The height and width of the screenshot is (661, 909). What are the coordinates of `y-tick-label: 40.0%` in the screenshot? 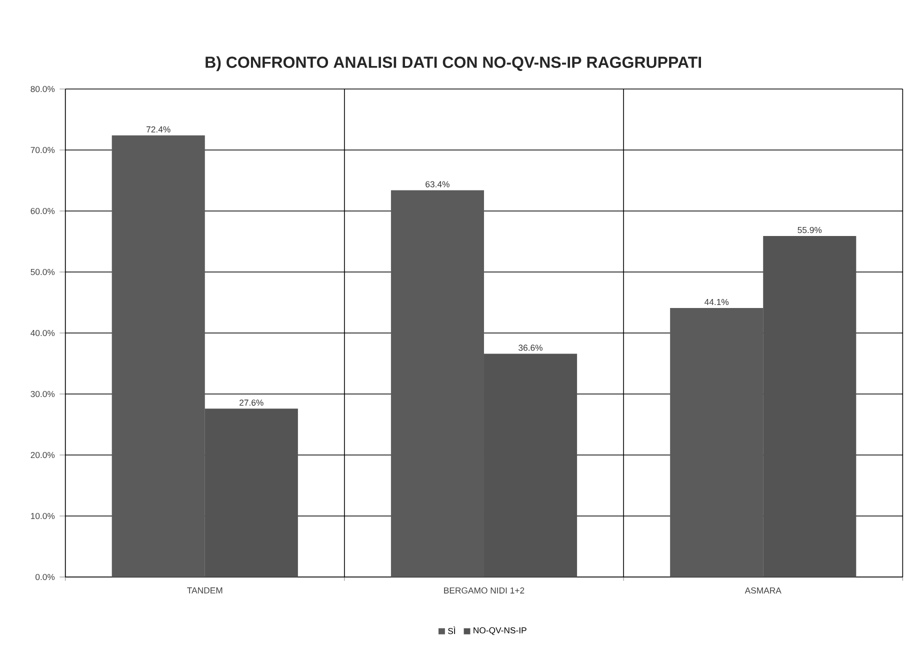 It's located at (42, 333).